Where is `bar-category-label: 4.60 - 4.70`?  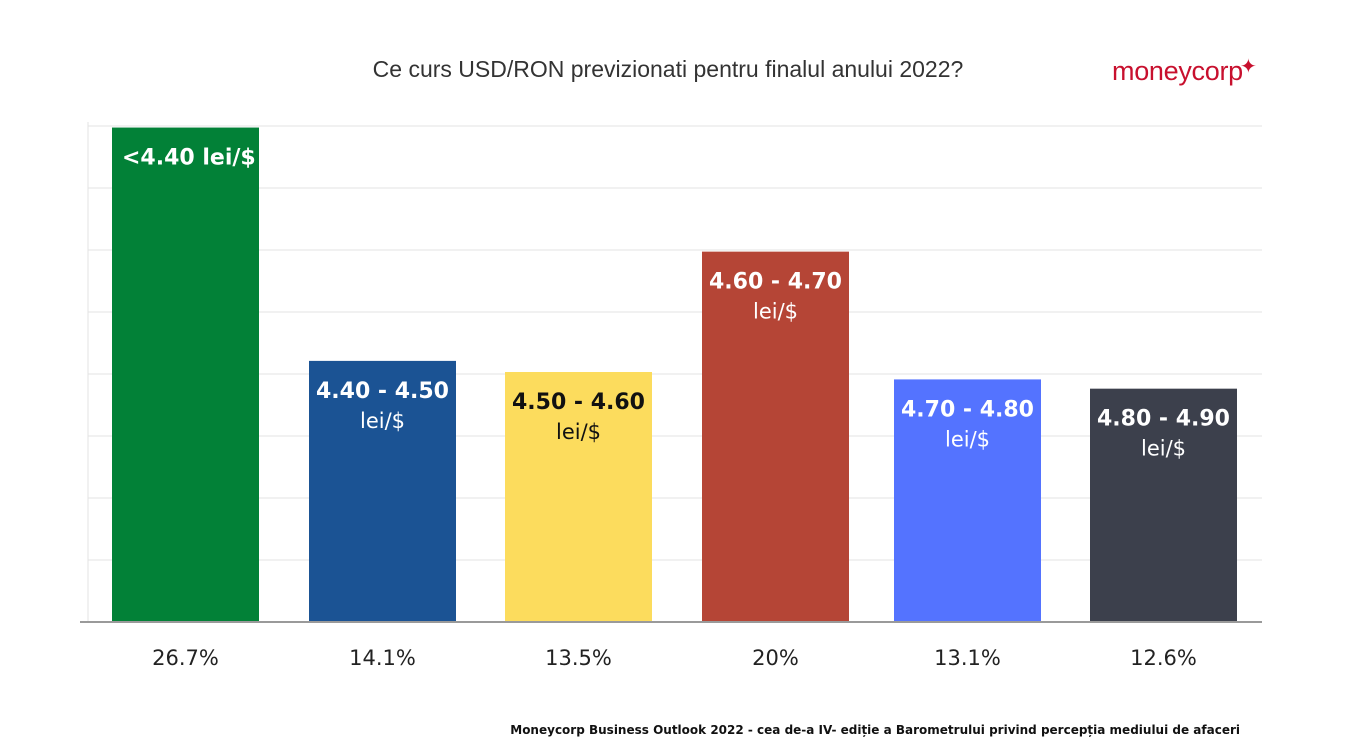 bar-category-label: 4.60 - 4.70 is located at coordinates (775, 282).